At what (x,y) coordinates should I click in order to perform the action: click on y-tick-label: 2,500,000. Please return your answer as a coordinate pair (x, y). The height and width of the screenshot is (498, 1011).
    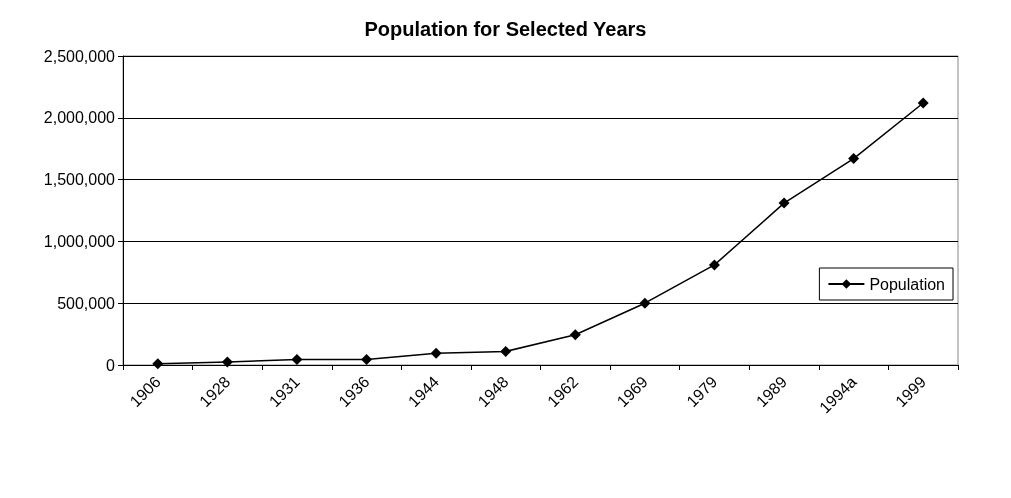
    Looking at the image, I should click on (79, 56).